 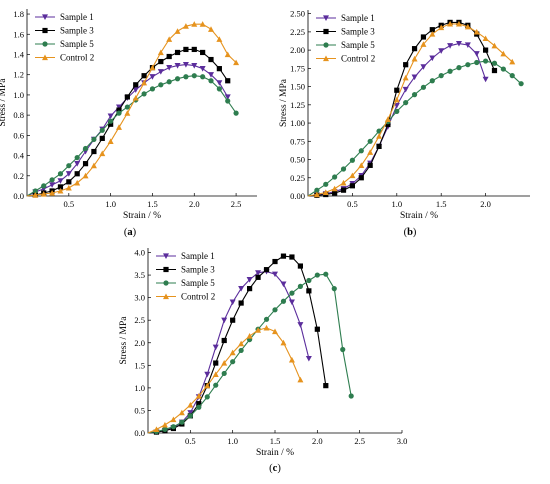 I want to click on y-tick-label: 1.50, so click(x=297, y=87).